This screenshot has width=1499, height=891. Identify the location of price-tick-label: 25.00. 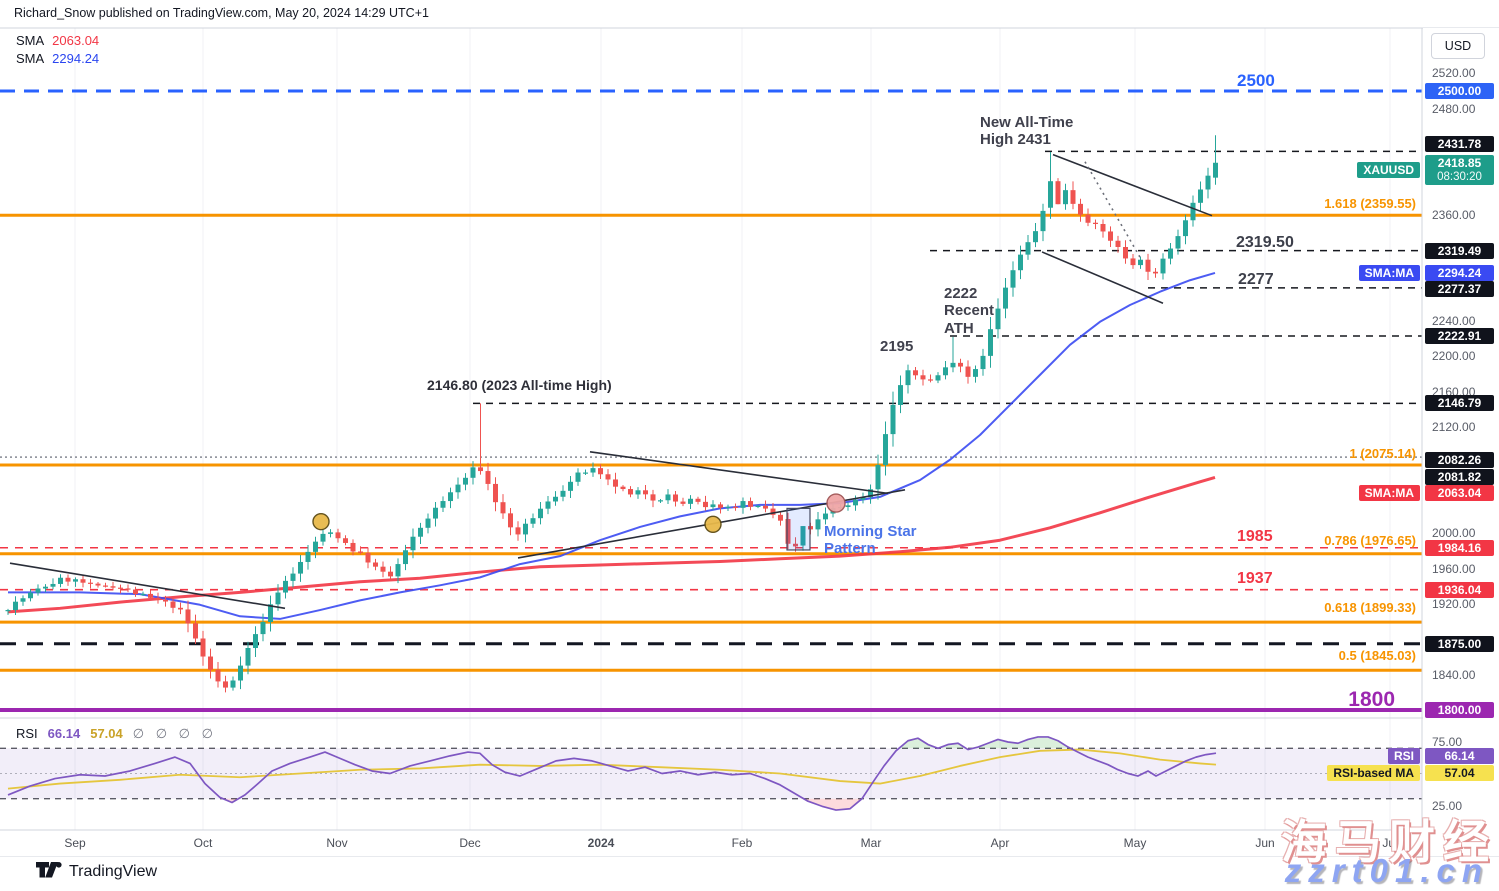
(1447, 806).